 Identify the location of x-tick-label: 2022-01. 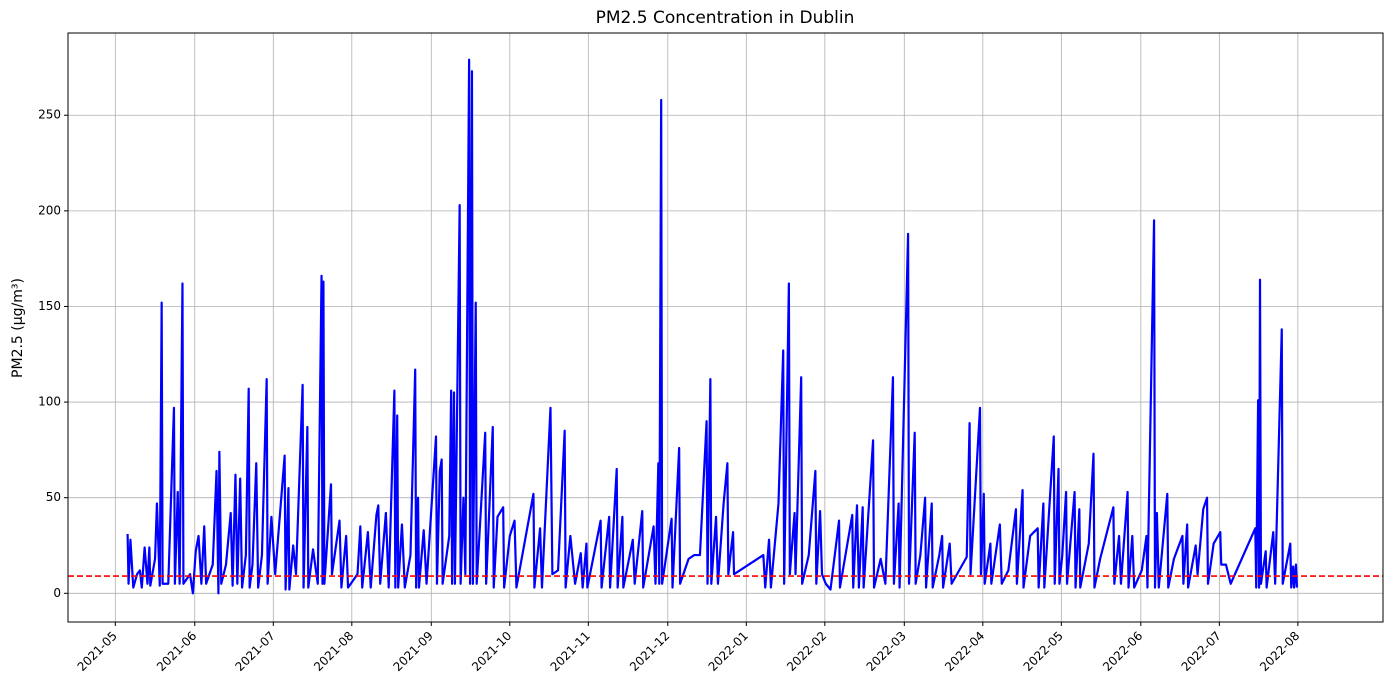
(728, 651).